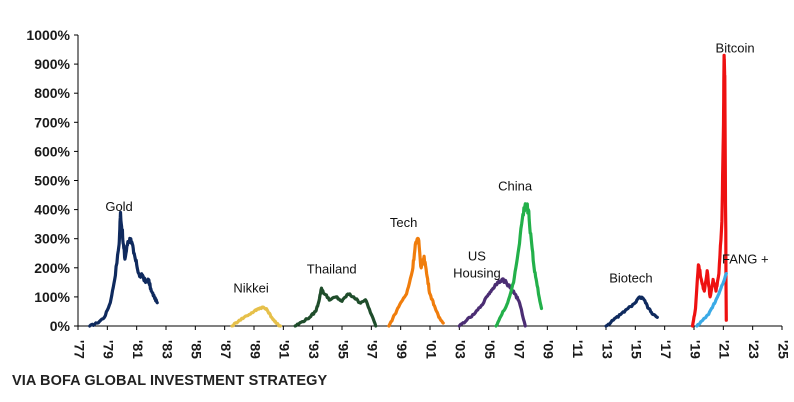  I want to click on series-line-biotech, so click(631, 311).